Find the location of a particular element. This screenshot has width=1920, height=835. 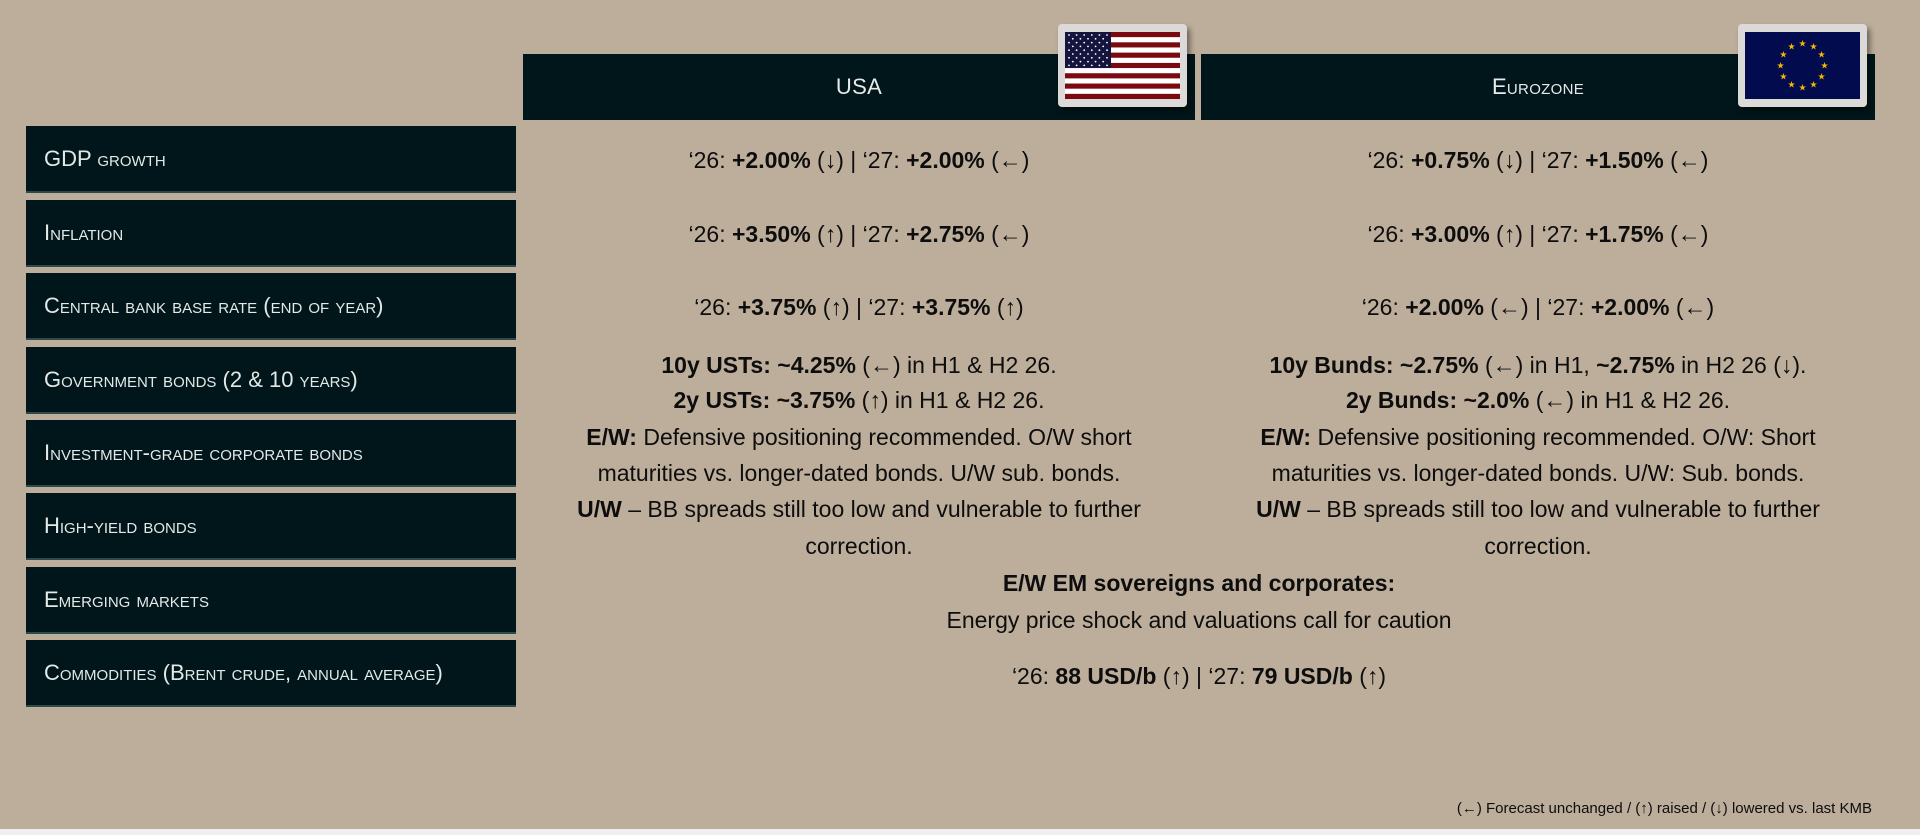

row-label-text: High-yield bonds is located at coordinates (120, 525).